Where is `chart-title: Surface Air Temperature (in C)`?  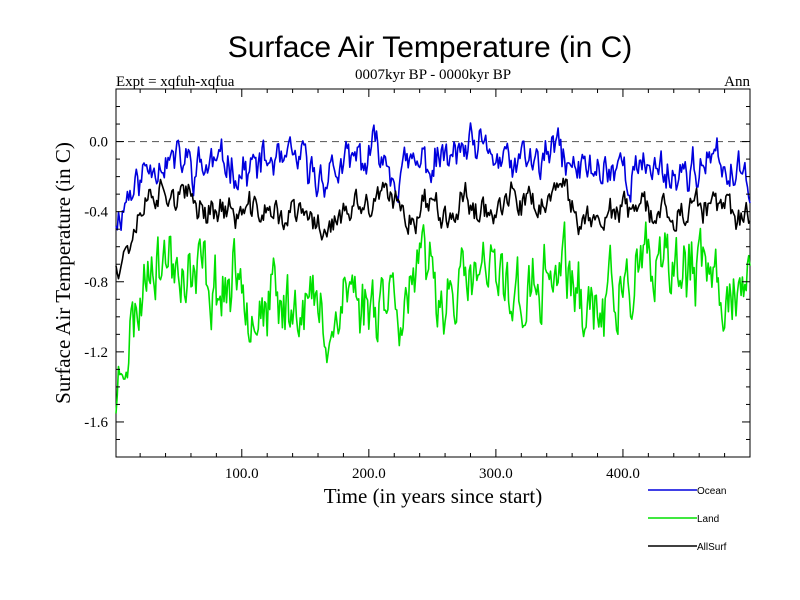 chart-title: Surface Air Temperature (in C) is located at coordinates (430, 47).